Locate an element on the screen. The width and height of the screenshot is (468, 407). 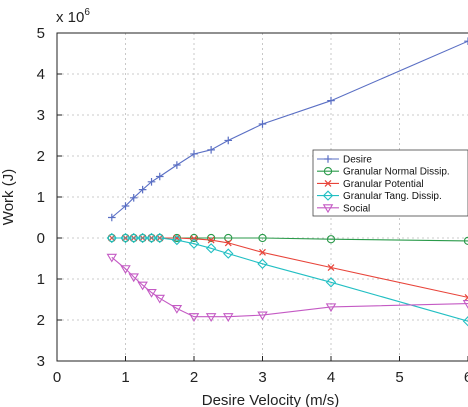
legend-label: Desire is located at coordinates (357, 160).